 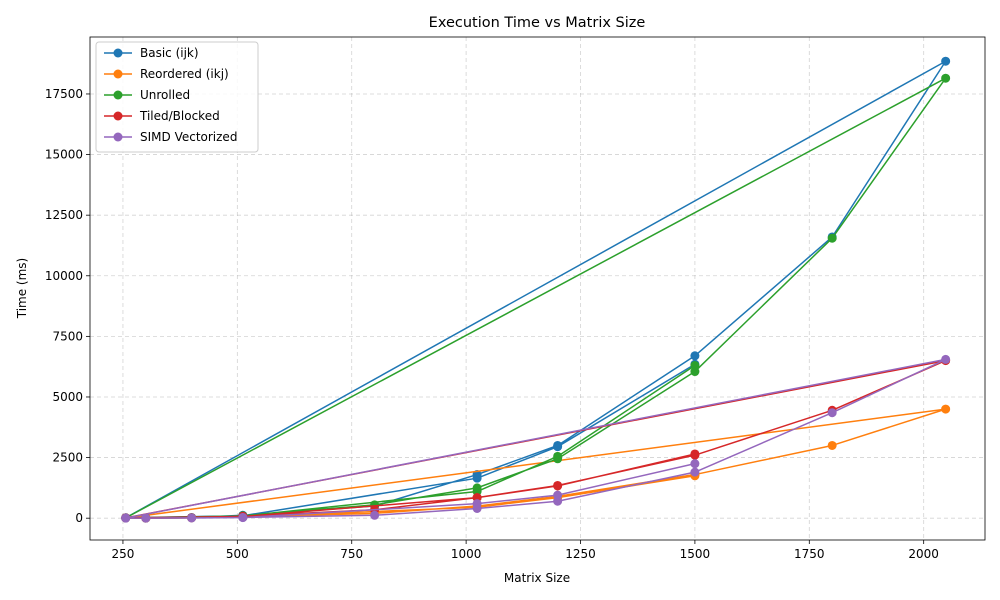 What do you see at coordinates (188, 137) in the screenshot?
I see `legend-label: SIMD Vectorized` at bounding box center [188, 137].